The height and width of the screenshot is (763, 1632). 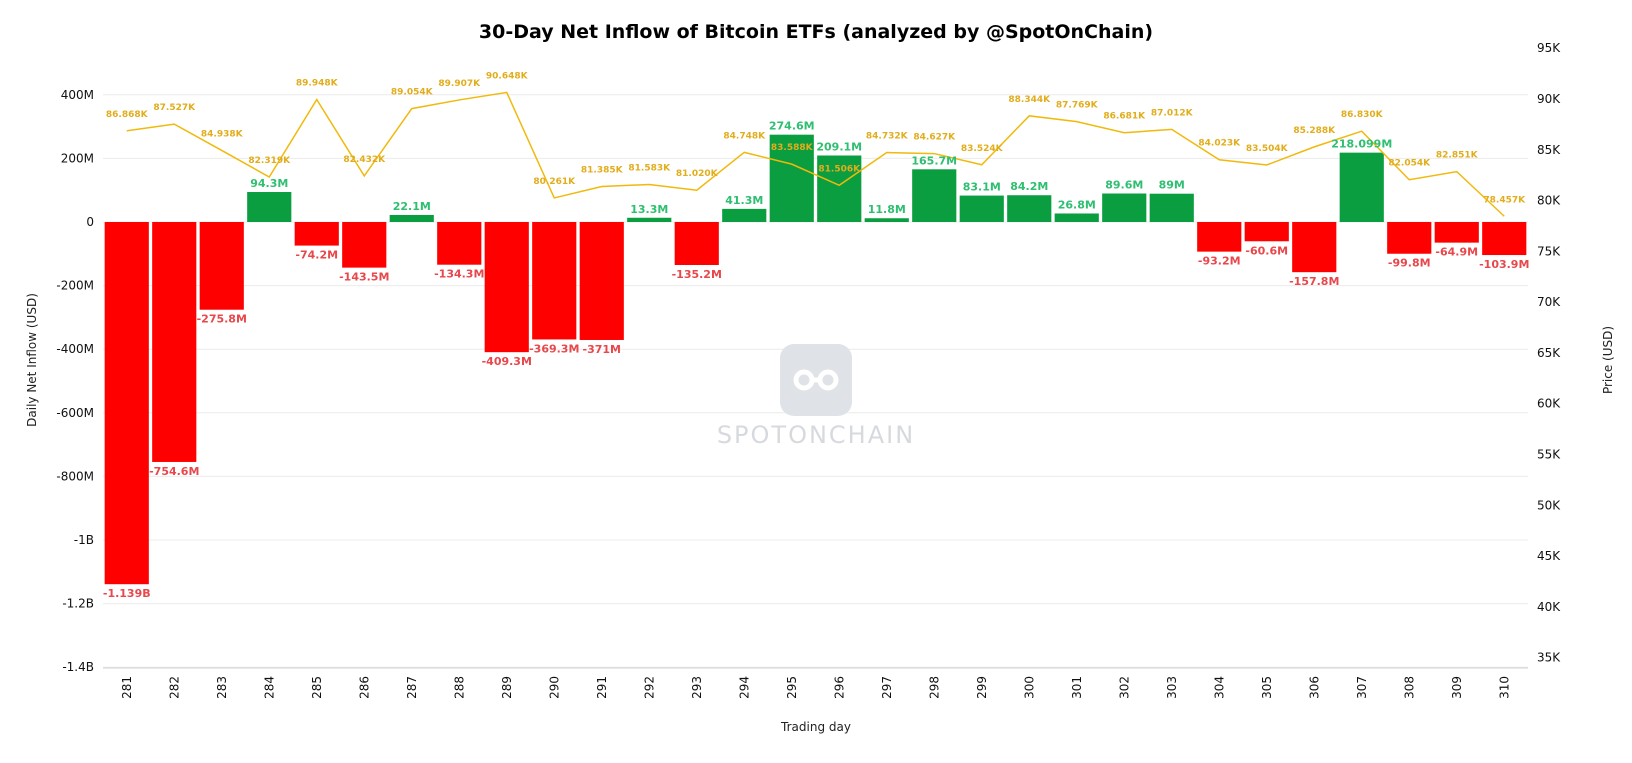 What do you see at coordinates (174, 687) in the screenshot?
I see `x-tick-label: 282` at bounding box center [174, 687].